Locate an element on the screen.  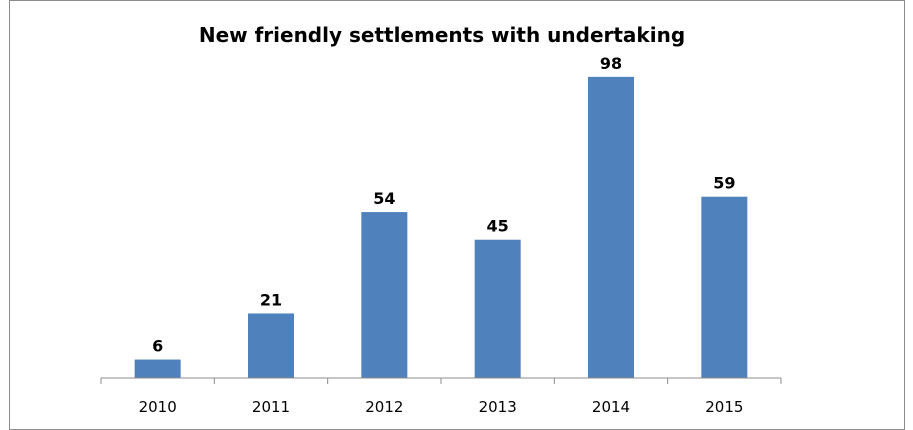
bar-2010 is located at coordinates (157, 368).